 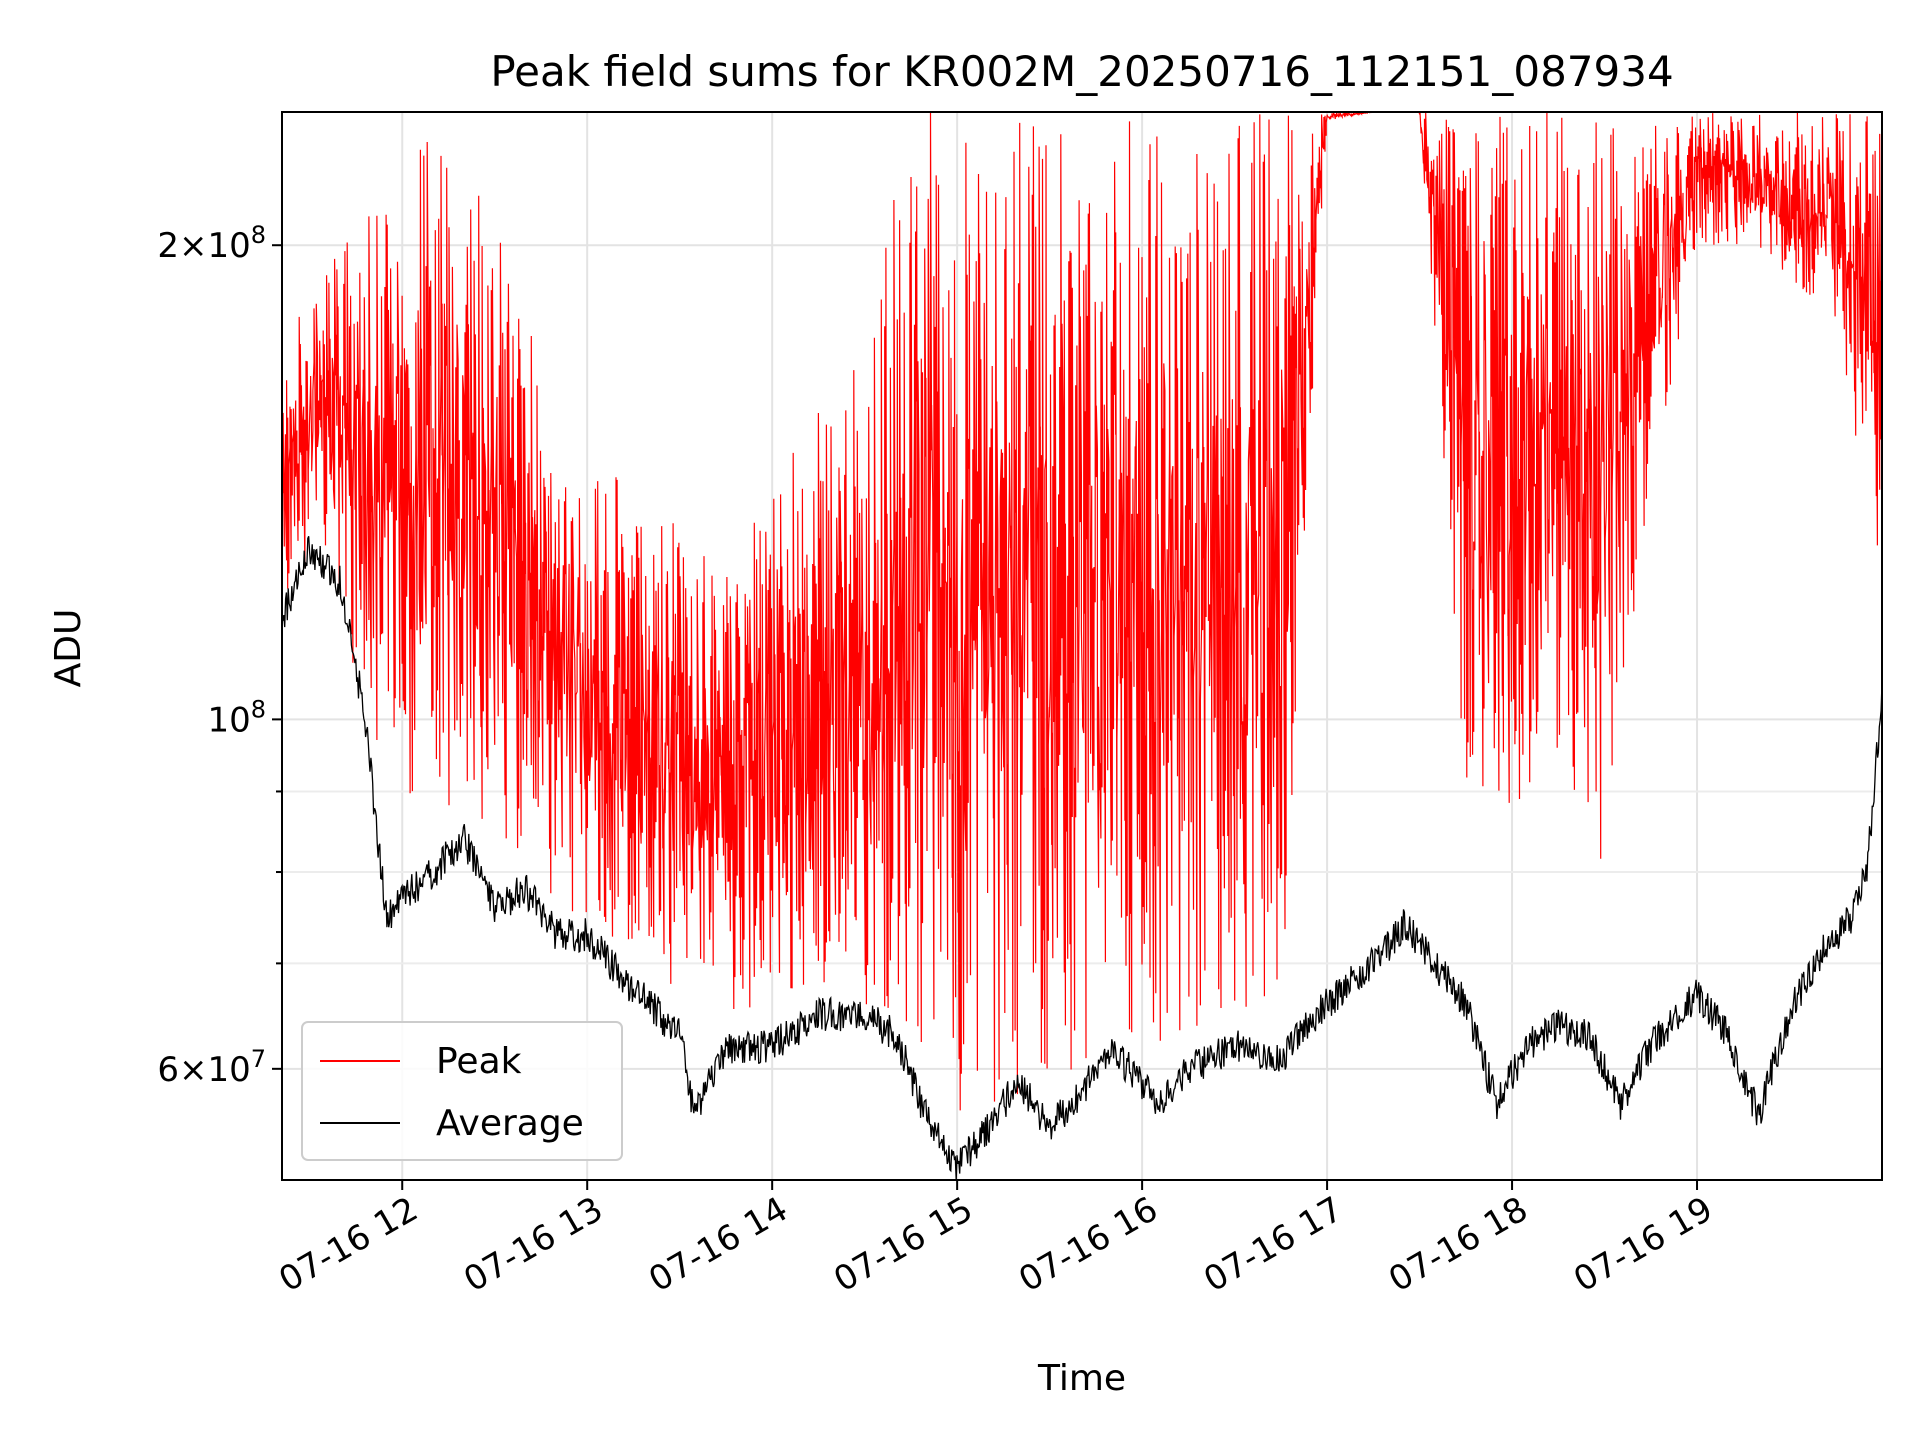 What do you see at coordinates (1081, 1378) in the screenshot?
I see `x-axis-label: Time` at bounding box center [1081, 1378].